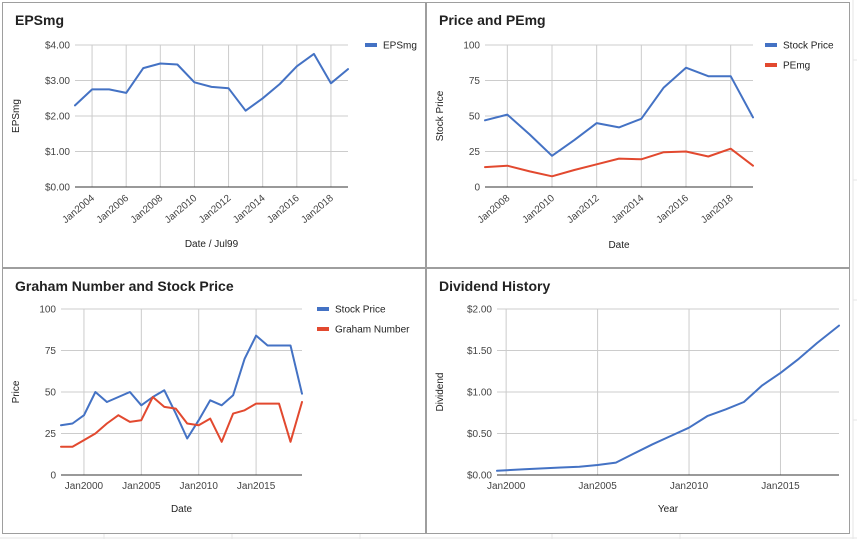 The width and height of the screenshot is (857, 539). Describe the element at coordinates (400, 46) in the screenshot. I see `legend-label: EPSmg` at that location.